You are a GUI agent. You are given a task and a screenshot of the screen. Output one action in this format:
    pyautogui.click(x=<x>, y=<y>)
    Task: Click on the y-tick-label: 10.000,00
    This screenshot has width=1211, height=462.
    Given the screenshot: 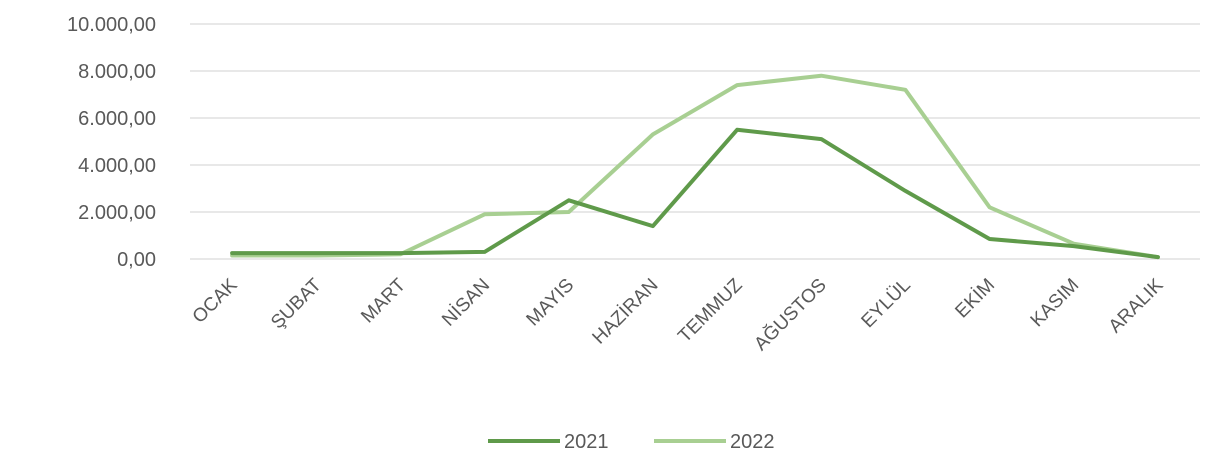 What is the action you would take?
    pyautogui.click(x=111, y=25)
    